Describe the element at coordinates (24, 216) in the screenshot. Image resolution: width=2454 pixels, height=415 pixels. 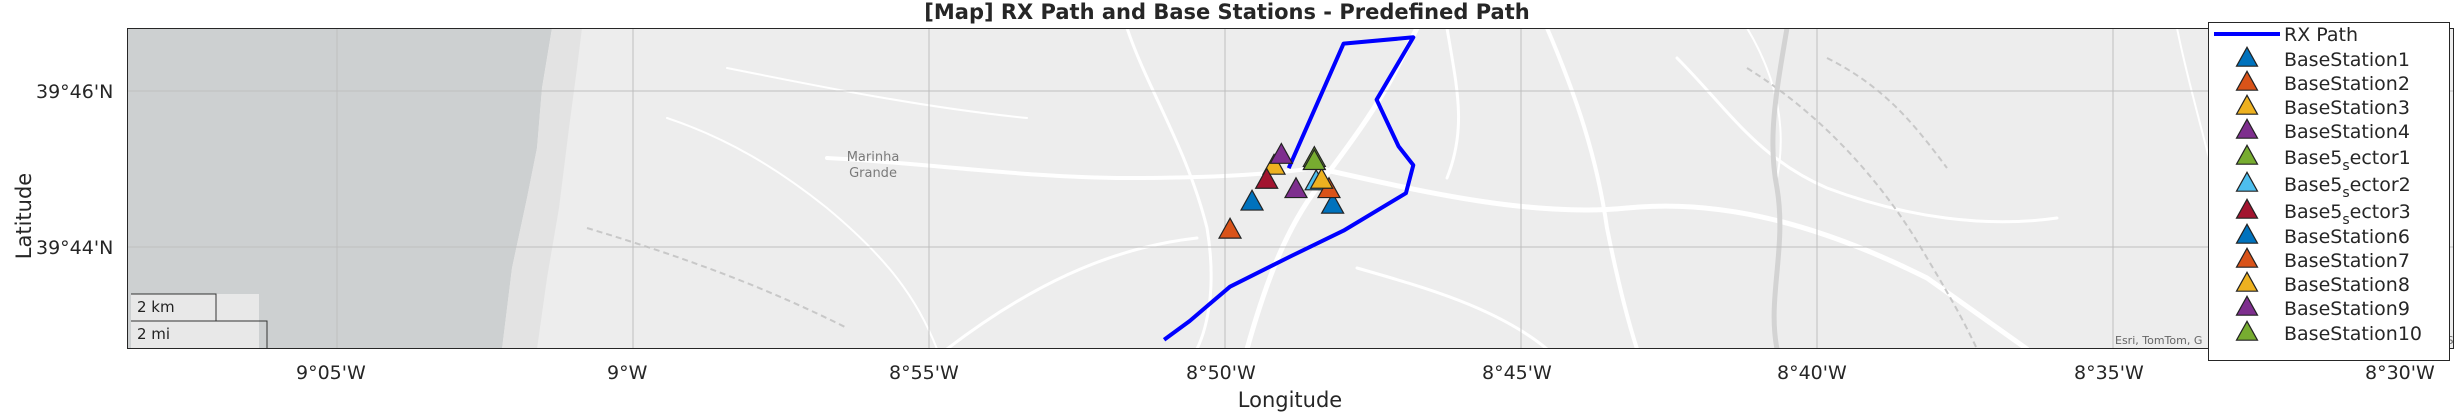
I see `y-axis-label: Latitude` at that location.